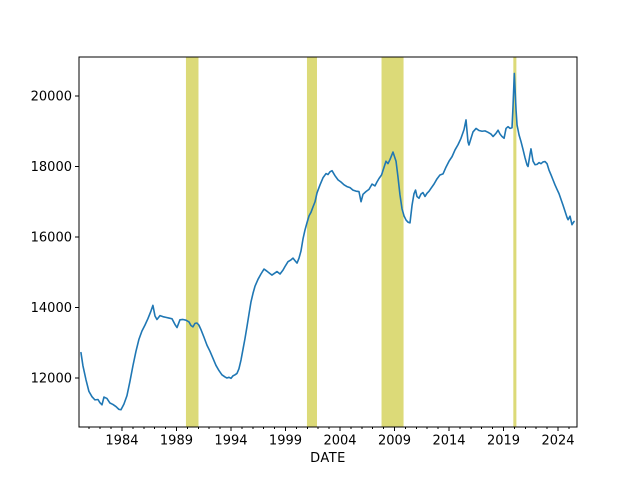 The width and height of the screenshot is (640, 480). Describe the element at coordinates (51, 167) in the screenshot. I see `y-tick-label: 18000` at that location.